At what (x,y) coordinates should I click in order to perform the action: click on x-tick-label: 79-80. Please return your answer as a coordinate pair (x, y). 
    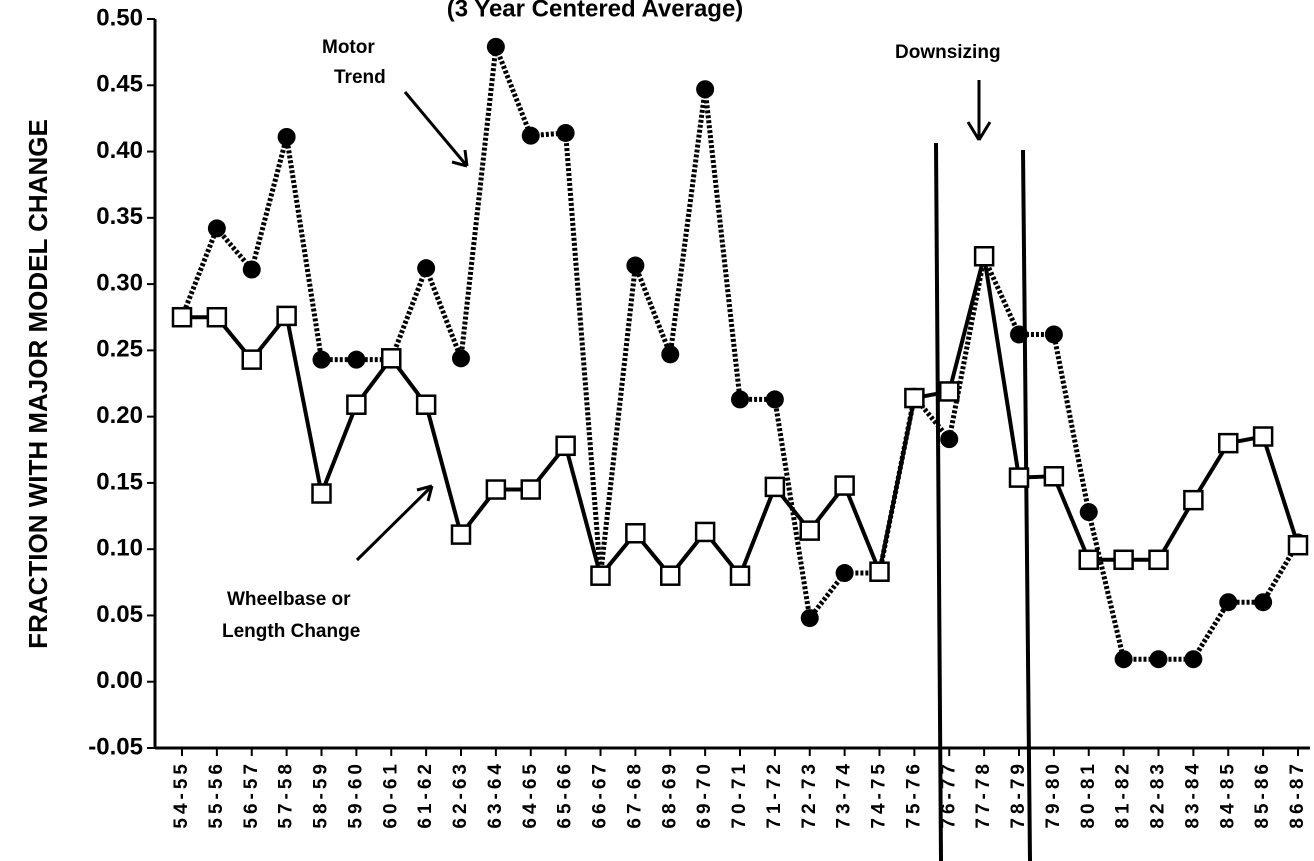
    Looking at the image, I should click on (1053, 794).